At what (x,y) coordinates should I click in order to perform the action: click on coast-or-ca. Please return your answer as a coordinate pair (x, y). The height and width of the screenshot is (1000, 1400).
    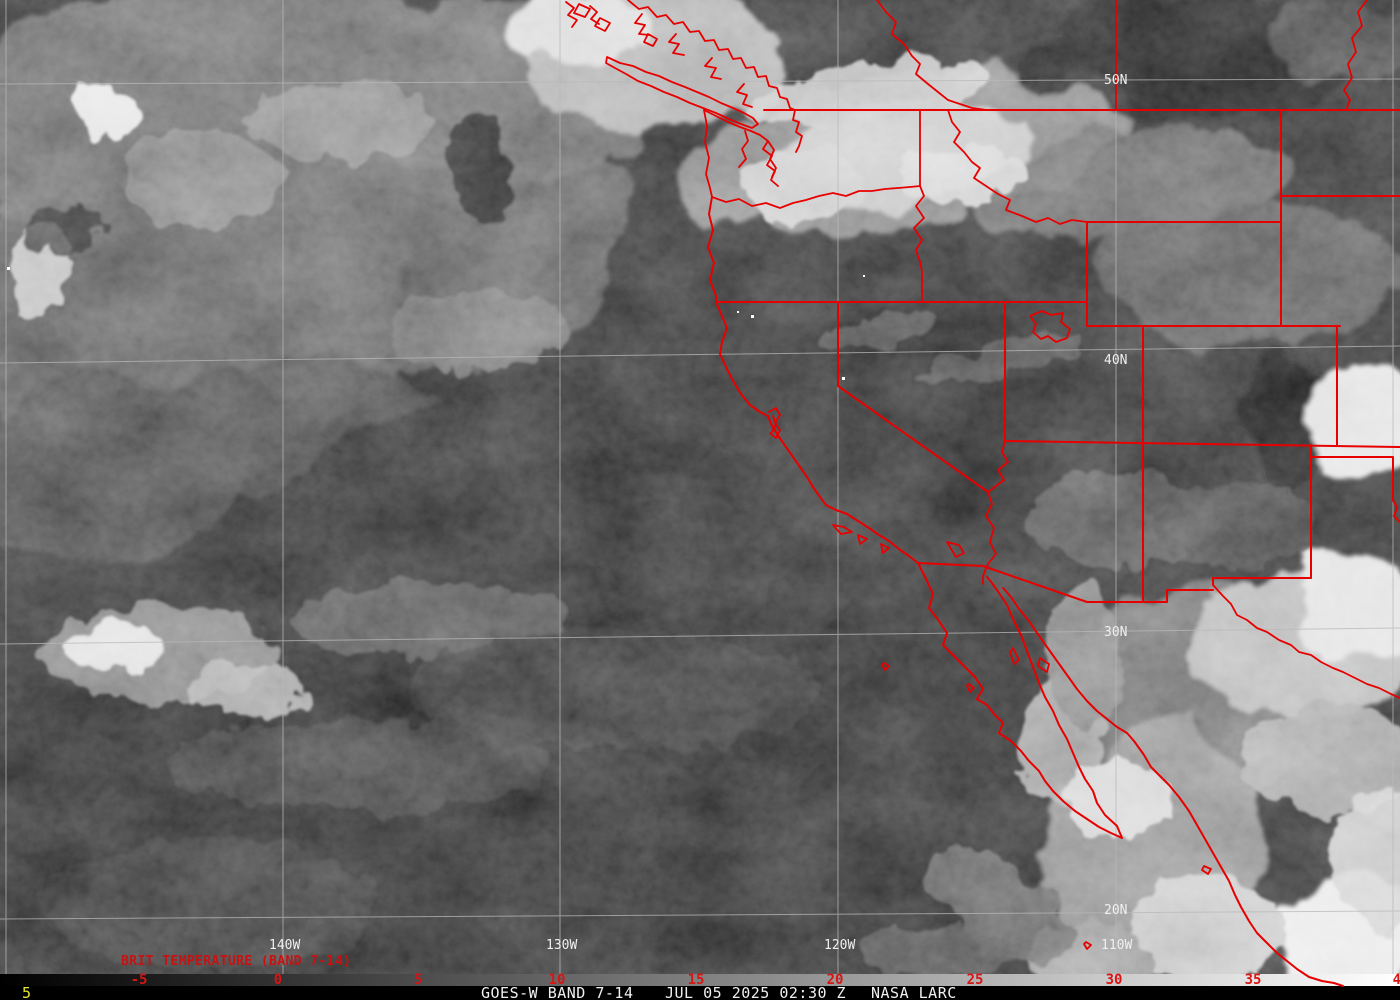
    Looking at the image, I should click on (813, 380).